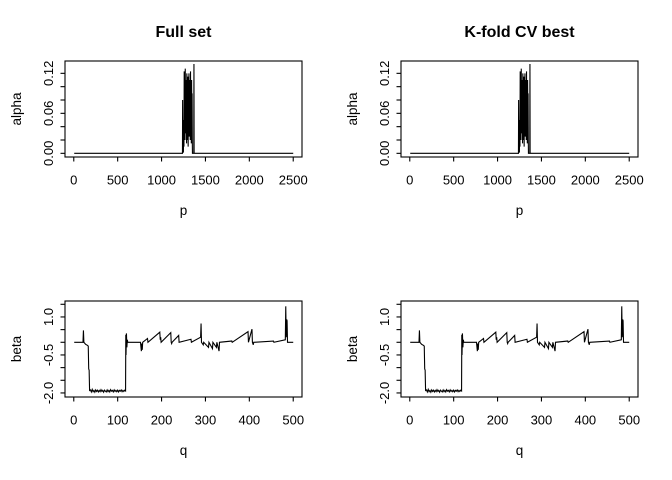 The width and height of the screenshot is (672, 480). Describe the element at coordinates (183, 32) in the screenshot. I see `panel-title: Full set` at that location.